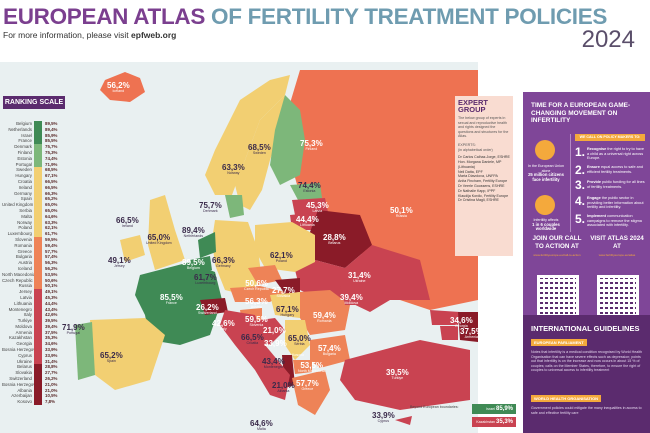 The width and height of the screenshot is (650, 433). I want to click on ranking-row: Portugal 71,9%, so click(37, 164).